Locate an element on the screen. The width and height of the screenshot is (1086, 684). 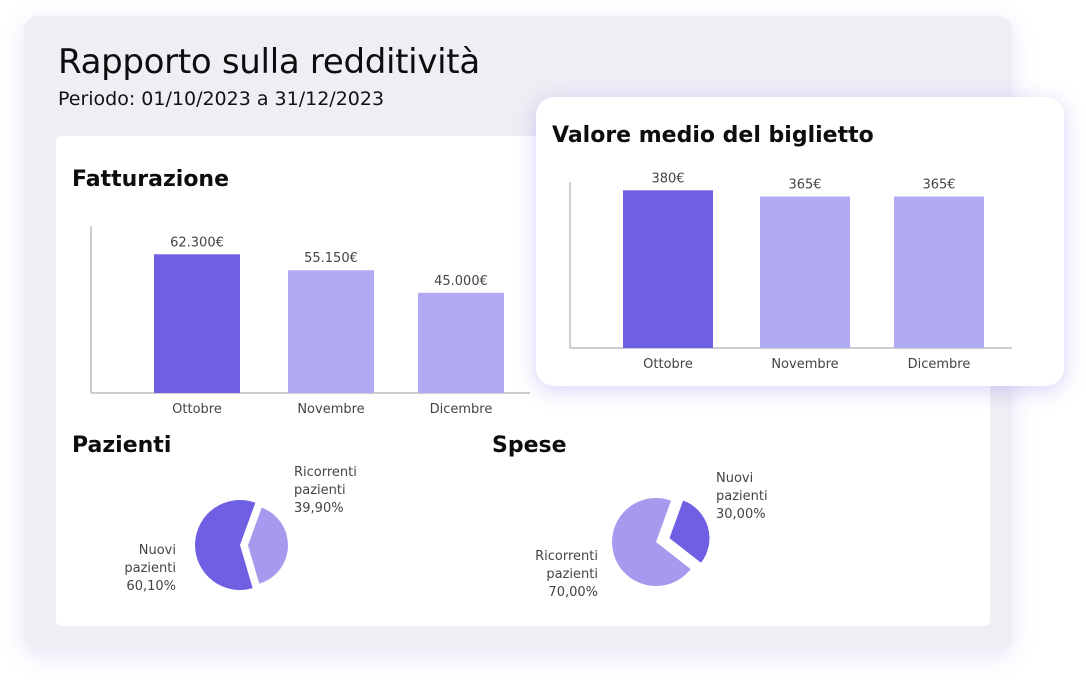
fatturazione-value-label: 55.150€ is located at coordinates (331, 258).